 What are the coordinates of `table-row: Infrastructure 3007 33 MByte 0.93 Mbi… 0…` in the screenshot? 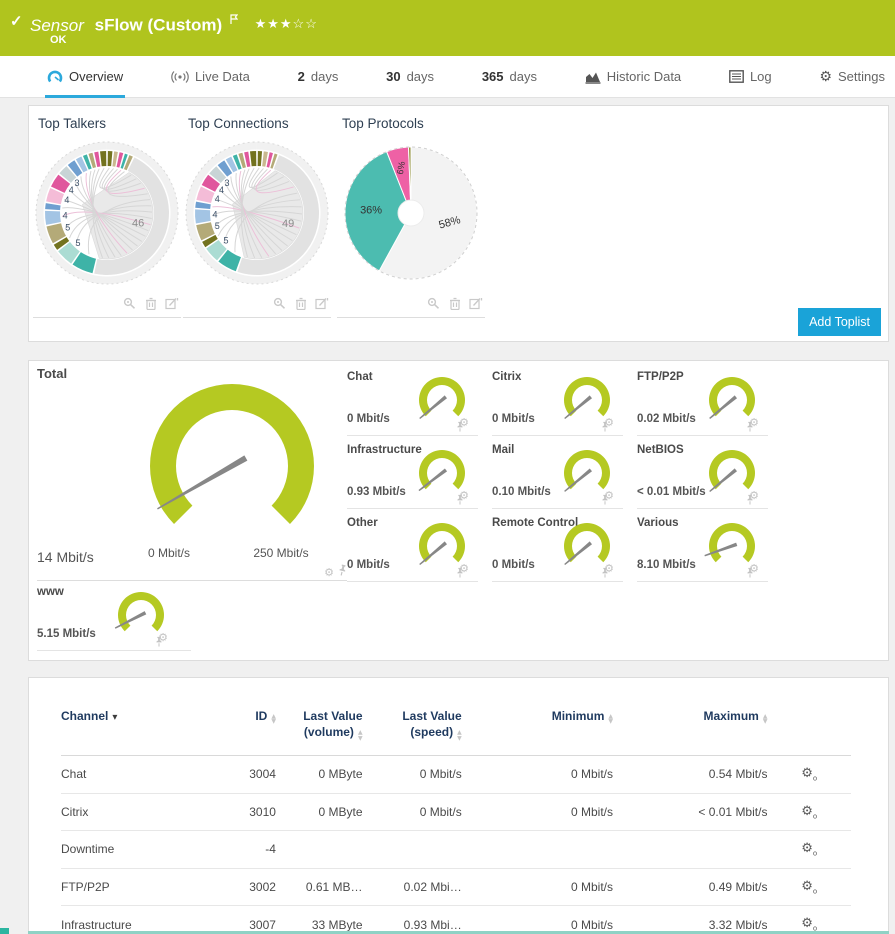 It's located at (456, 919).